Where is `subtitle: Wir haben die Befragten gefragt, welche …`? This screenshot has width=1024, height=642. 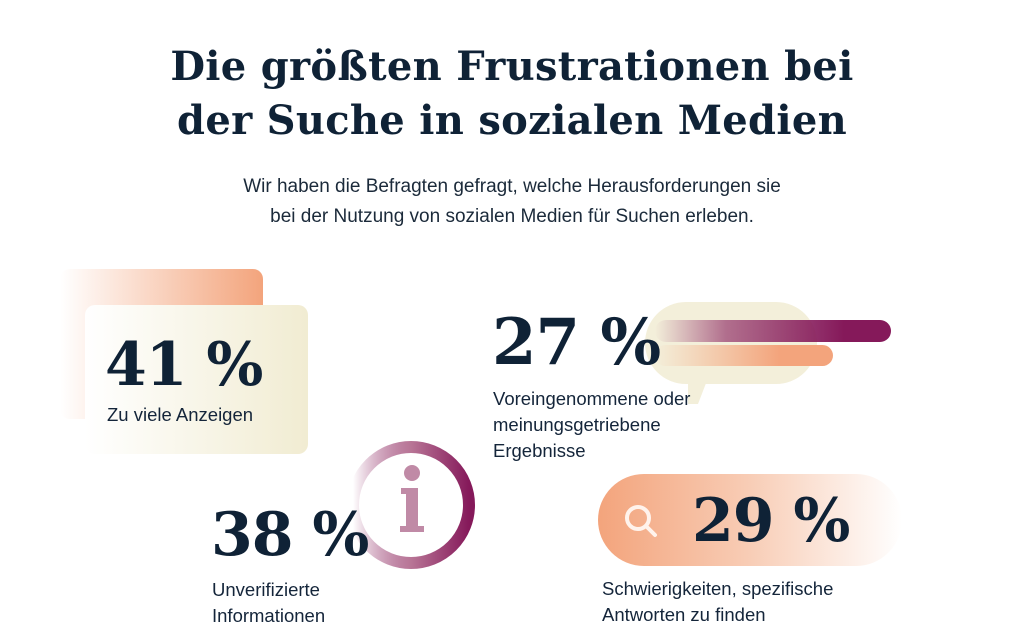
subtitle: Wir haben die Befragten gefragt, welche … is located at coordinates (512, 202).